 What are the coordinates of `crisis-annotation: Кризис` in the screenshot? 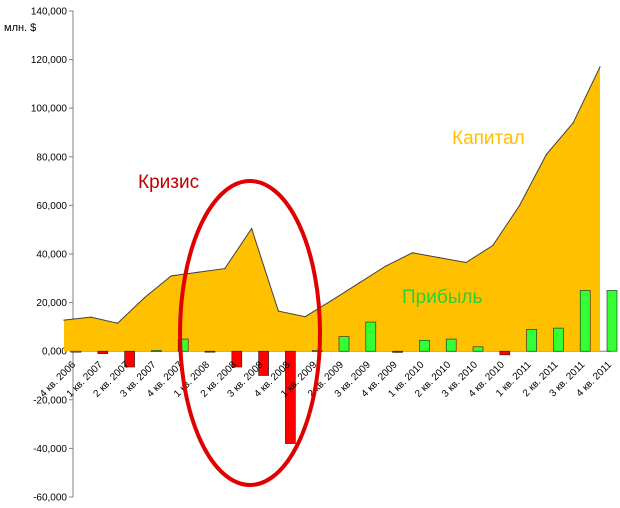 It's located at (168, 182).